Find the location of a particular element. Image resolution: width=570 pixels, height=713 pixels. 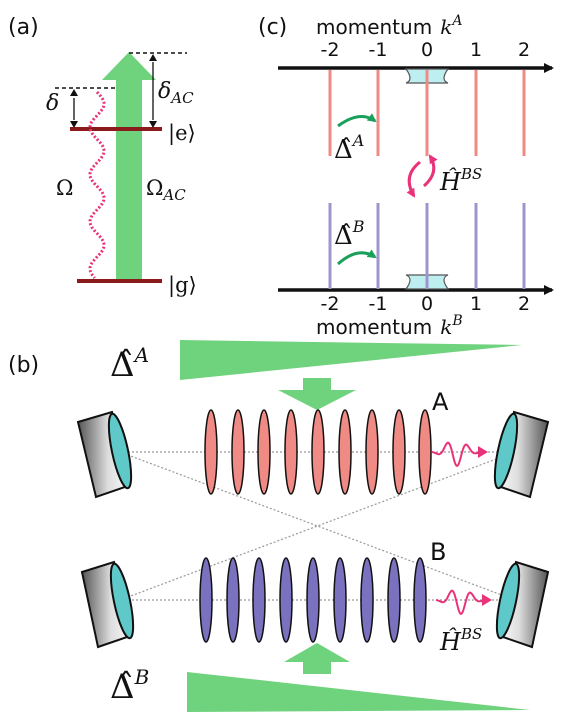

photon-wavepacket-b is located at coordinates (460, 602).